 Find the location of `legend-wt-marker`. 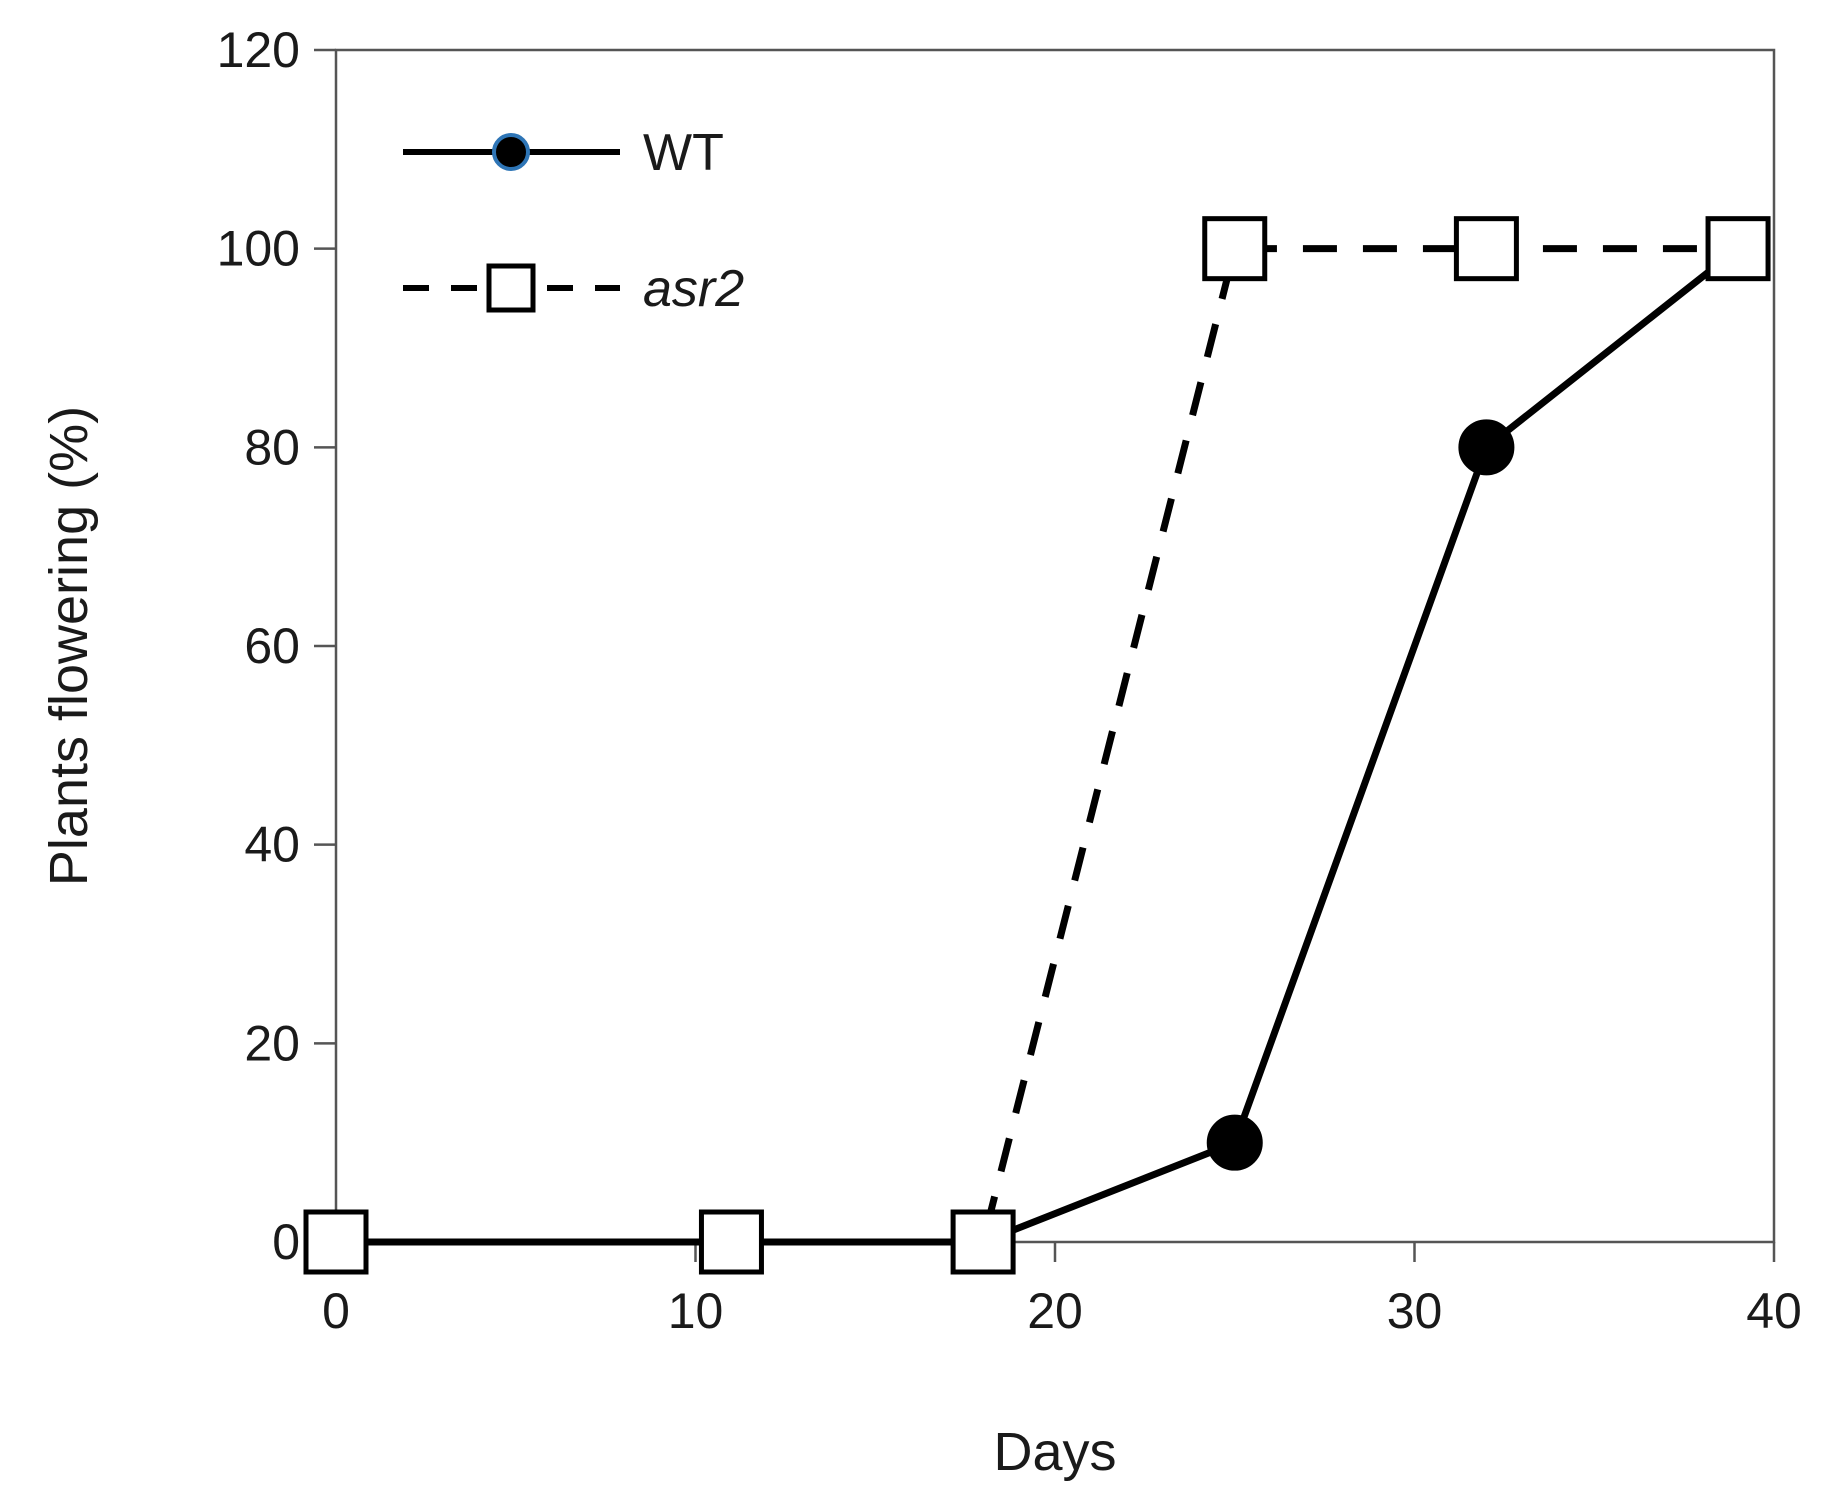

legend-wt-marker is located at coordinates (511, 152).